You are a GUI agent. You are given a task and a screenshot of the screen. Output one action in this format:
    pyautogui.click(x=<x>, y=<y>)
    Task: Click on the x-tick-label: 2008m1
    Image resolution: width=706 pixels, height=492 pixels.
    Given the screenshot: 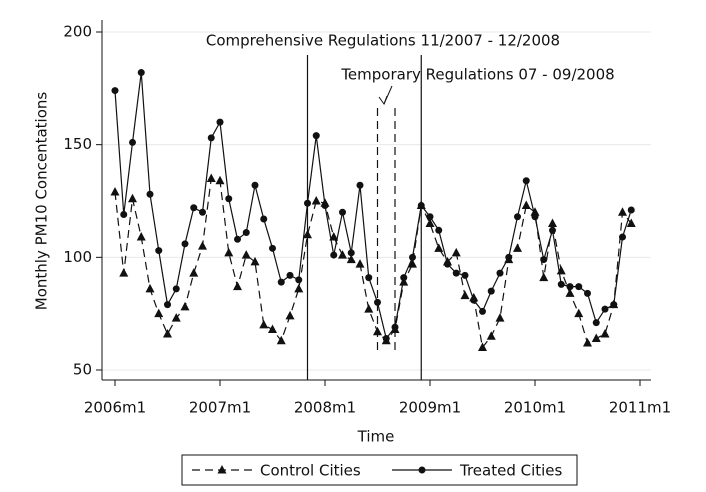 What is the action you would take?
    pyautogui.click(x=325, y=408)
    